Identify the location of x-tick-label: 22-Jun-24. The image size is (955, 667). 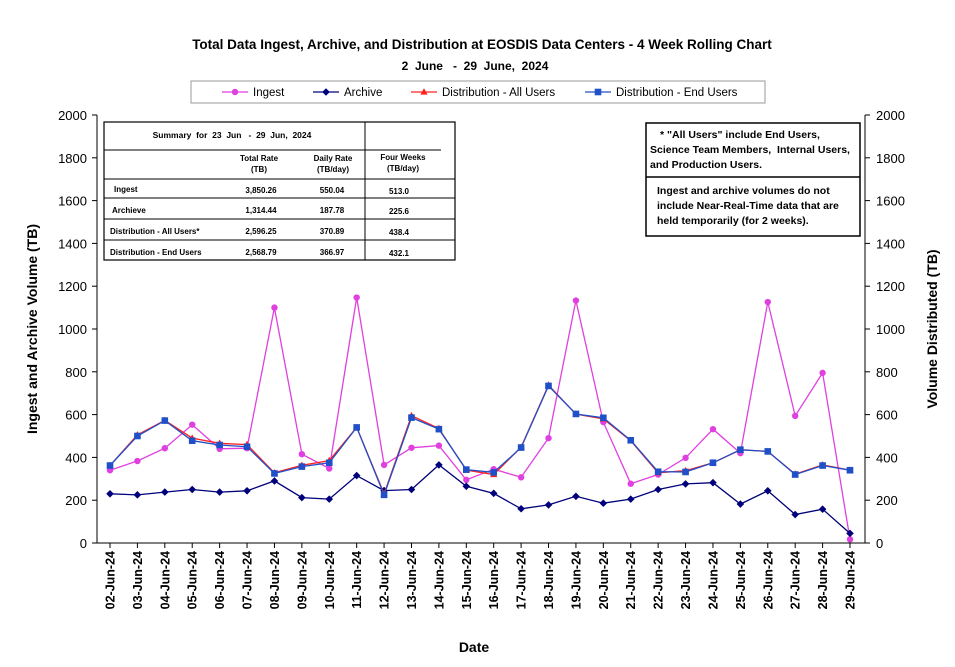
(659, 580).